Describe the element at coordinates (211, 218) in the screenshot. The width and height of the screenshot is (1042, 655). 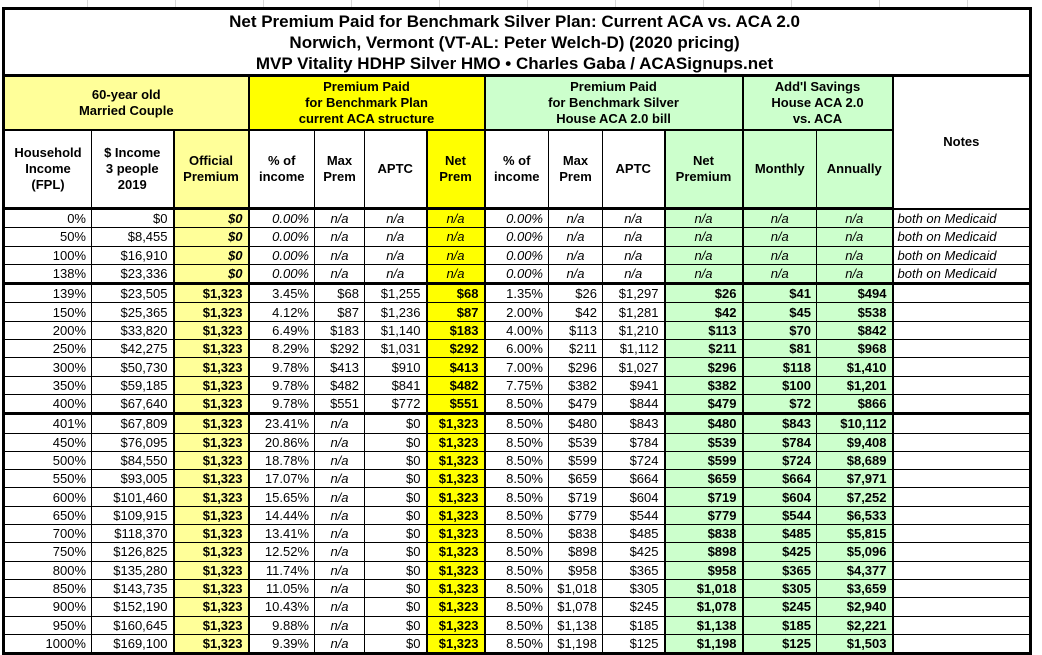
I see `cell-official-premium: $0` at that location.